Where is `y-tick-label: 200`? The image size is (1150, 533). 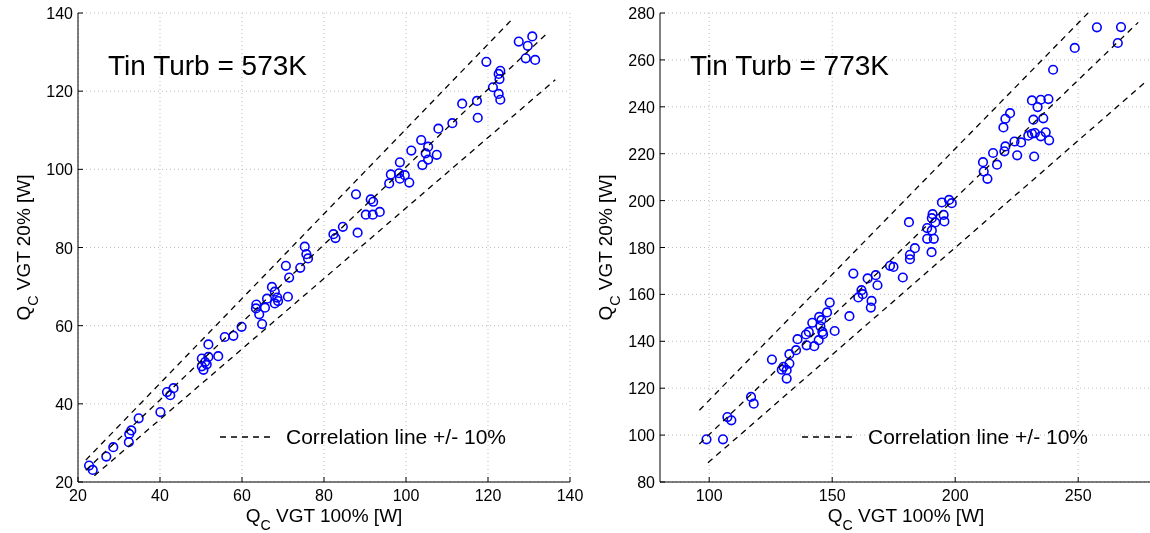 y-tick-label: 200 is located at coordinates (642, 201).